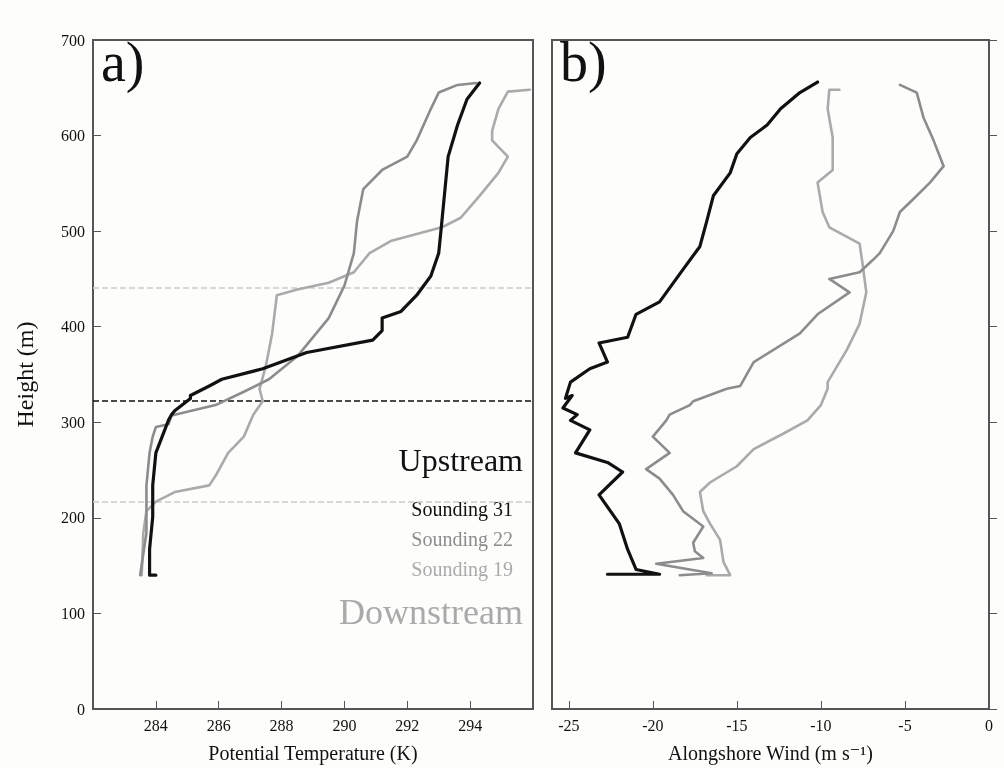  I want to click on x-tick-label: 286, so click(218, 725).